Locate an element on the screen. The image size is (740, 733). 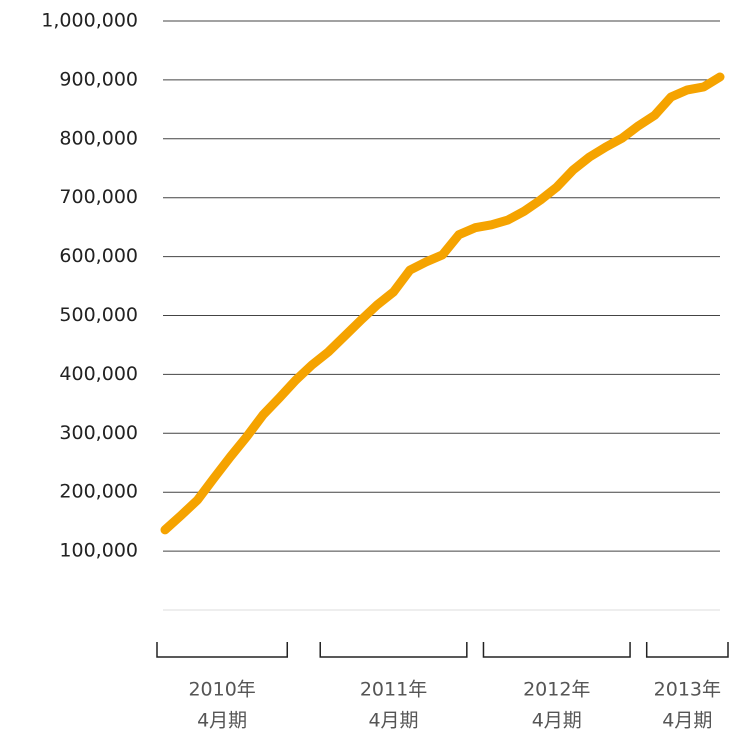
period-label: 2010年 is located at coordinates (221, 690).